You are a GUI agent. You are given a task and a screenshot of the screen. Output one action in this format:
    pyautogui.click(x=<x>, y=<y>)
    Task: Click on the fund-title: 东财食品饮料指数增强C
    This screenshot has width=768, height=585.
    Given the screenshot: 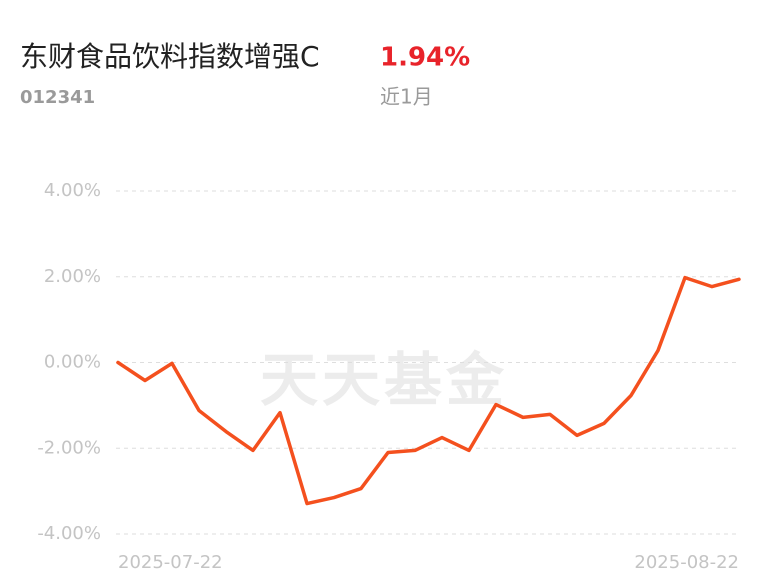 What is the action you would take?
    pyautogui.click(x=170, y=56)
    